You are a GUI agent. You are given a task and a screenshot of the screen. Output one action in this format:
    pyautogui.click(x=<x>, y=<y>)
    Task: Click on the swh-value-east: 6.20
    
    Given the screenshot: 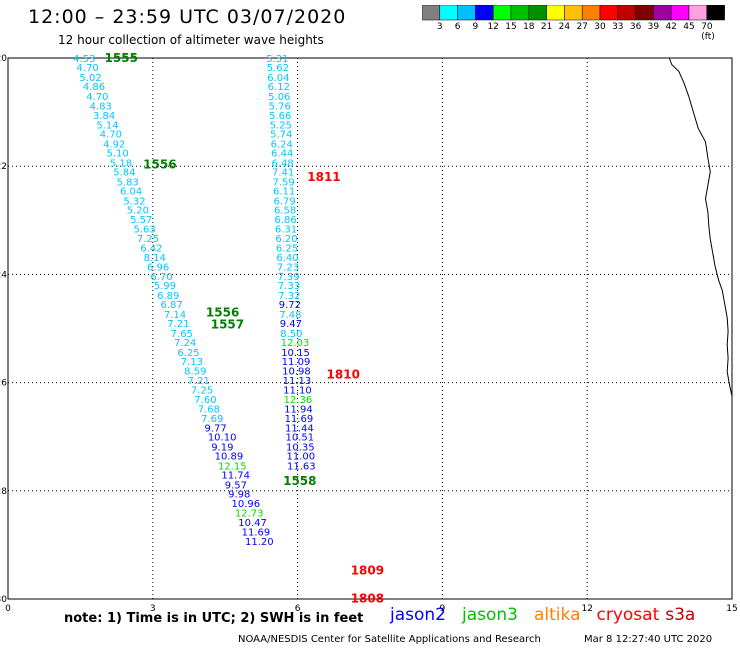 What is the action you would take?
    pyautogui.click(x=286, y=239)
    